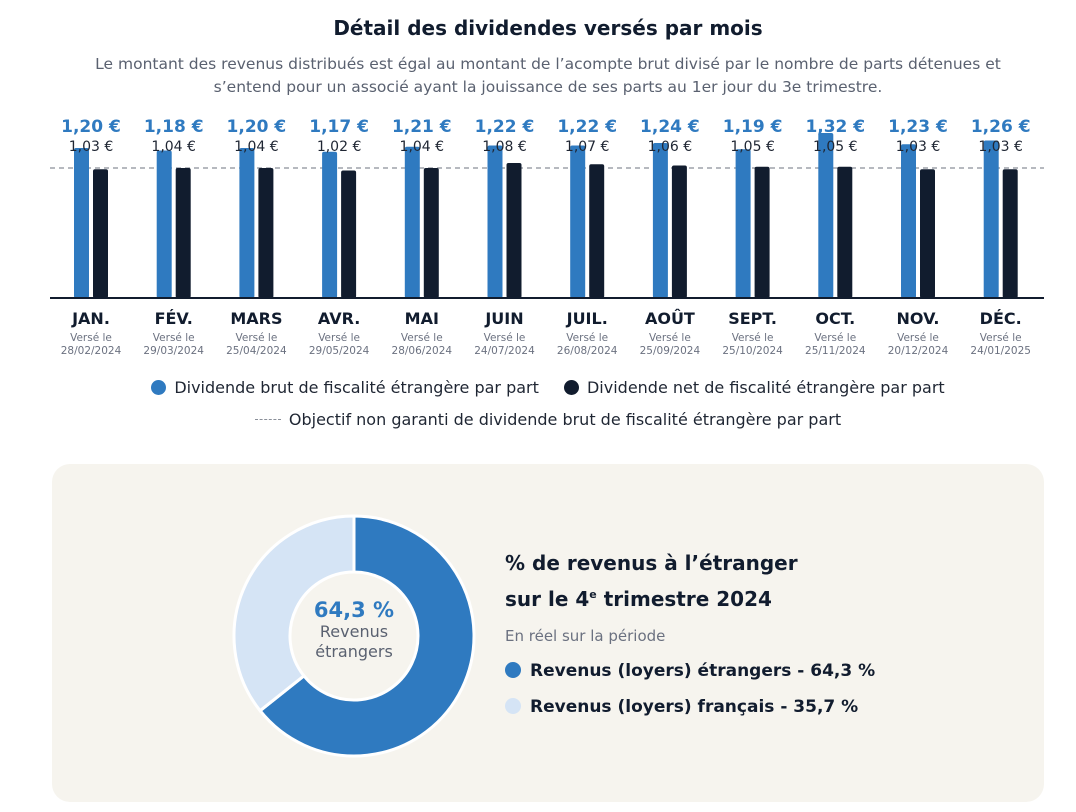  I want to click on donut-subtitle: En réel sur la période, so click(585, 636).